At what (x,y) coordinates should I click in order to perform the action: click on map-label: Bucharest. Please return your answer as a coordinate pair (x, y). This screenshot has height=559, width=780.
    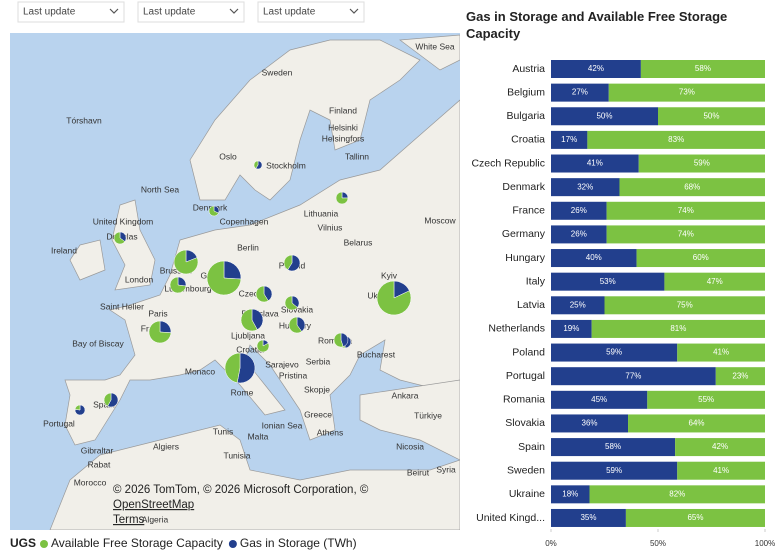
    Looking at the image, I should click on (376, 354).